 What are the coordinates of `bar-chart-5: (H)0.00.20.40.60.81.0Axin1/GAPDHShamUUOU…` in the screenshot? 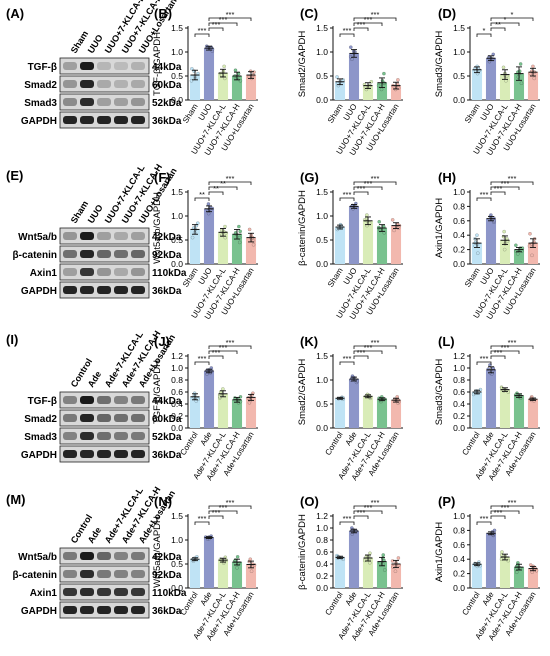 It's located at (487, 245).